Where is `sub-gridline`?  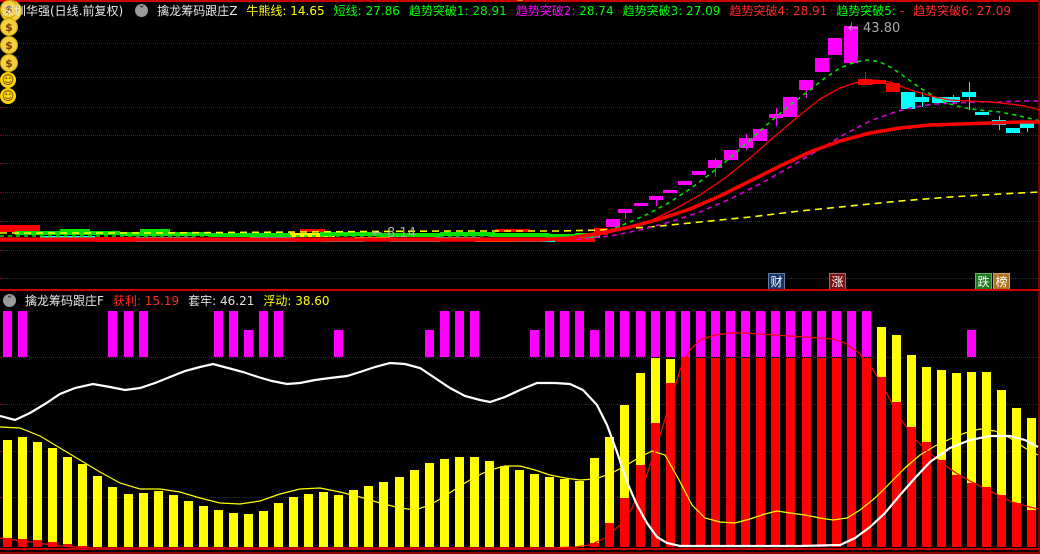 sub-gridline is located at coordinates (520, 357).